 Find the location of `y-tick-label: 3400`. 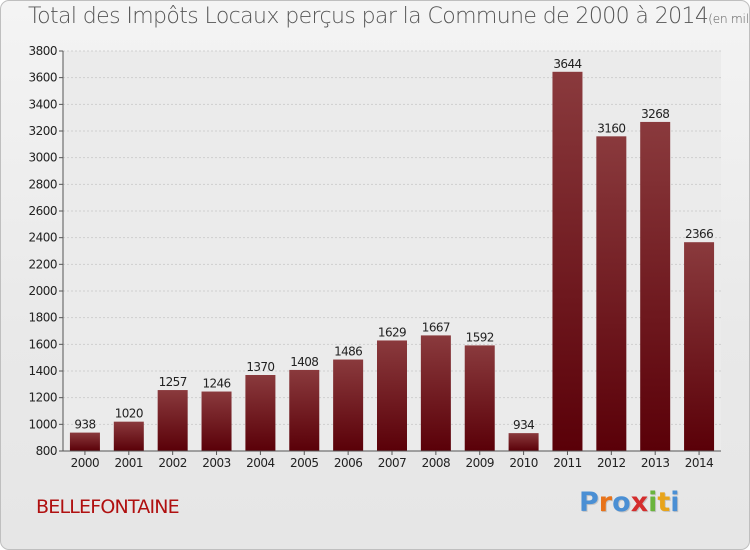

y-tick-label: 3400 is located at coordinates (42, 104).